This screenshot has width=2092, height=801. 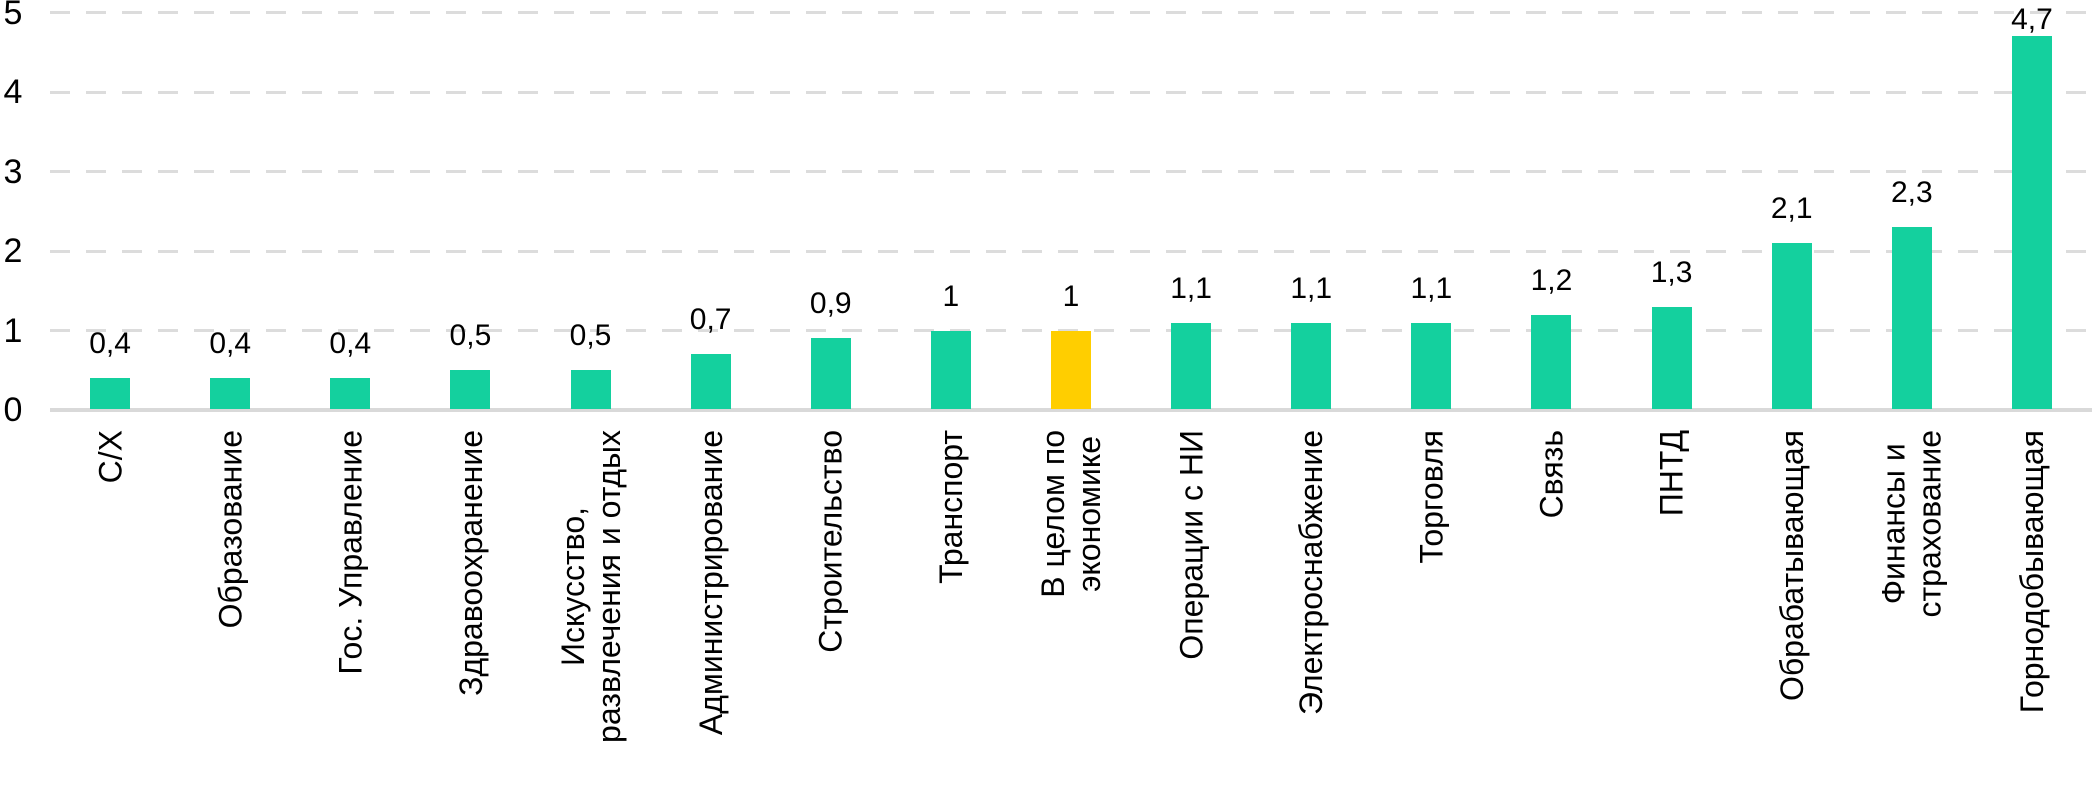 I want to click on y-tick-label: 1, so click(x=13, y=330).